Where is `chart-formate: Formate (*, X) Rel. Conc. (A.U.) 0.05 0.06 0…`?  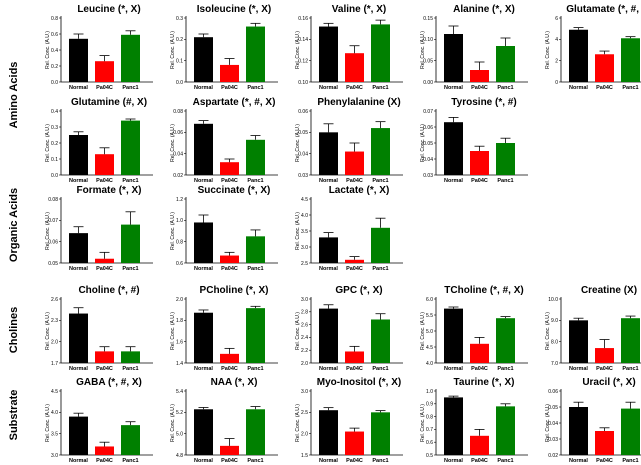 chart-formate: Formate (*, X) Rel. Conc. (A.U.) 0.05 0.06 0… is located at coordinates (99, 228).